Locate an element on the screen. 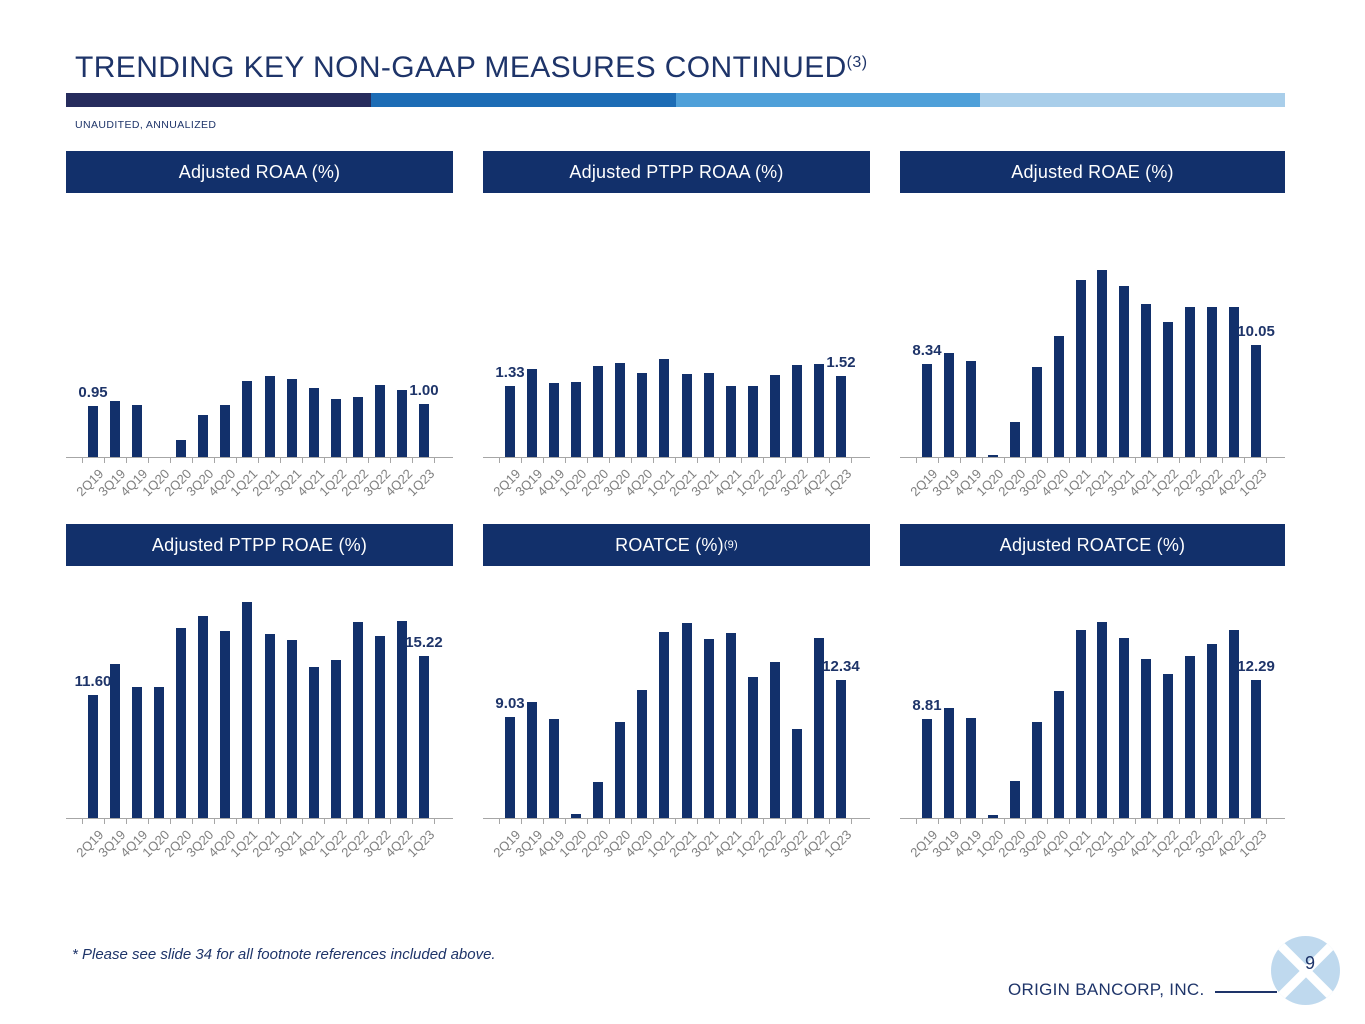  bar-slot-2Q19: 1.33 is located at coordinates (510, 325).